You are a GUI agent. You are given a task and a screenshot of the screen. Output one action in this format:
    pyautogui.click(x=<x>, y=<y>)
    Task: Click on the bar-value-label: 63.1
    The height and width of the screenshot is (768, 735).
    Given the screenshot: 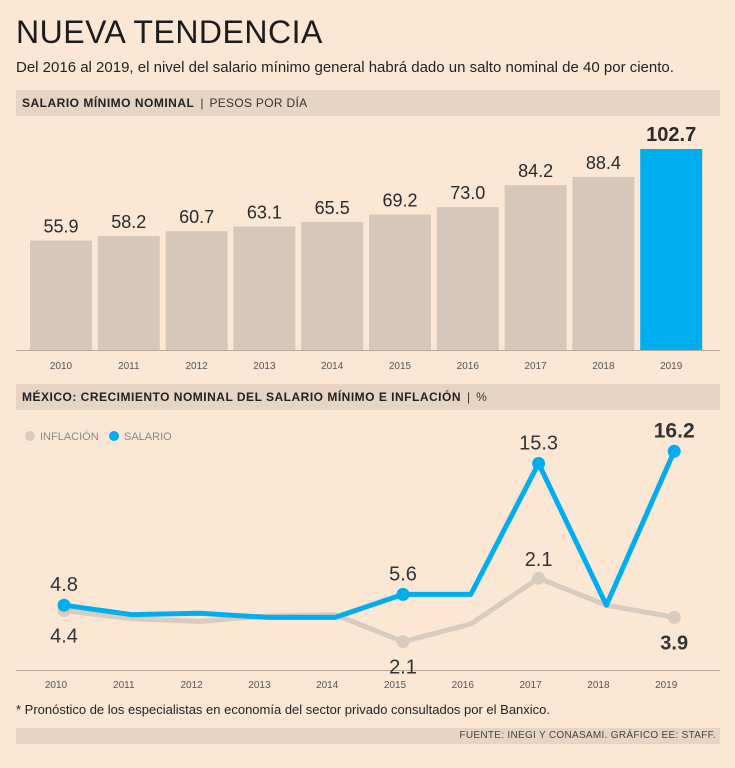 What is the action you would take?
    pyautogui.click(x=264, y=213)
    